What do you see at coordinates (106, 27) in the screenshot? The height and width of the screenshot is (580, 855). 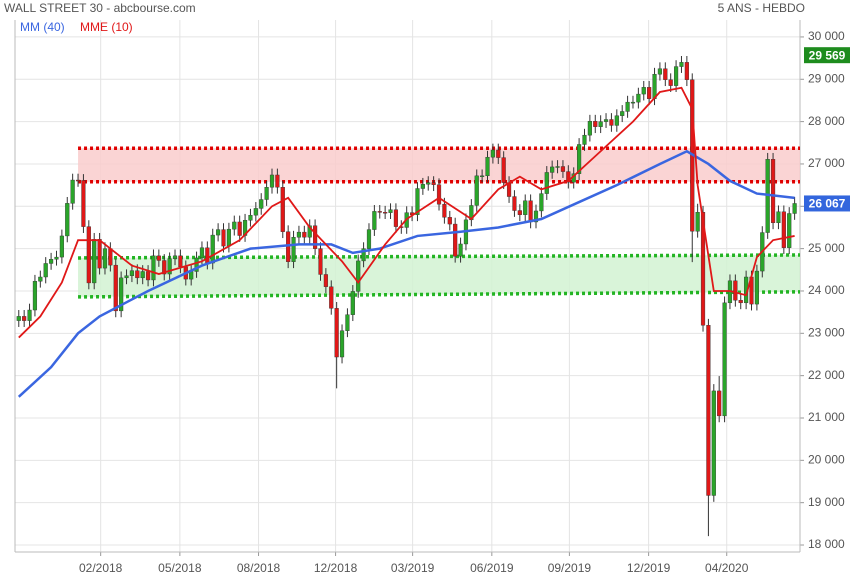 I see `legend-label: MME (10)` at bounding box center [106, 27].